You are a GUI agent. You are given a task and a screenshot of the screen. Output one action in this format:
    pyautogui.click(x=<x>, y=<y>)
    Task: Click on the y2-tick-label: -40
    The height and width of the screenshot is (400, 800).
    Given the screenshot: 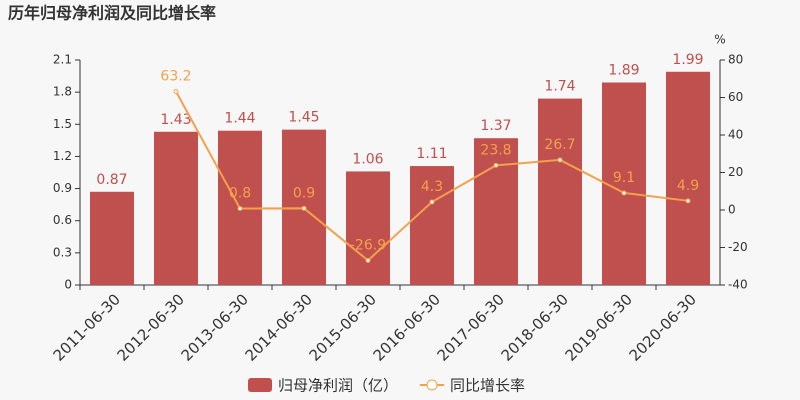 What is the action you would take?
    pyautogui.click(x=738, y=285)
    